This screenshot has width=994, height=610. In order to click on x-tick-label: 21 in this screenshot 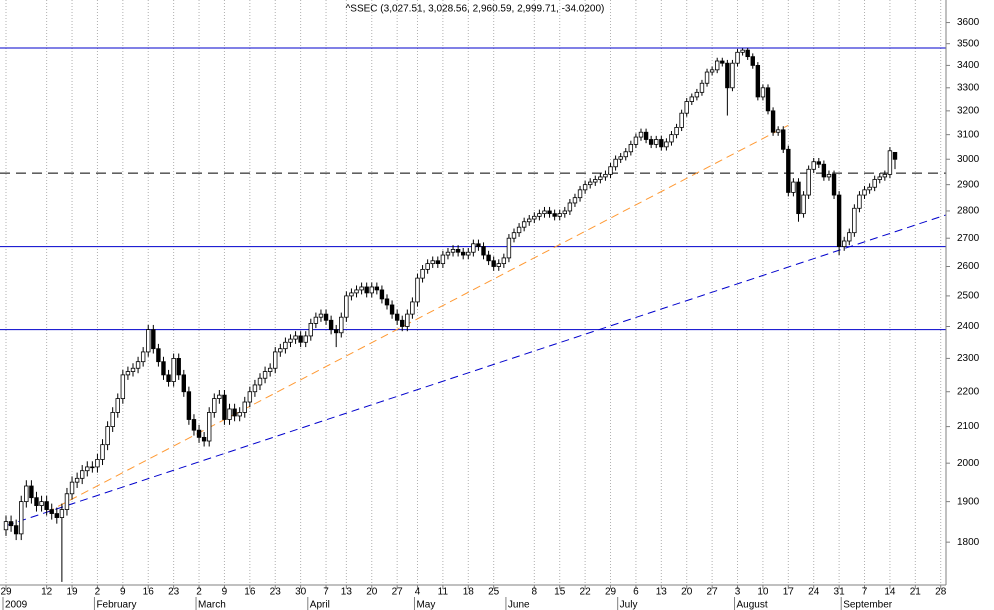, I will do `click(916, 592)`.